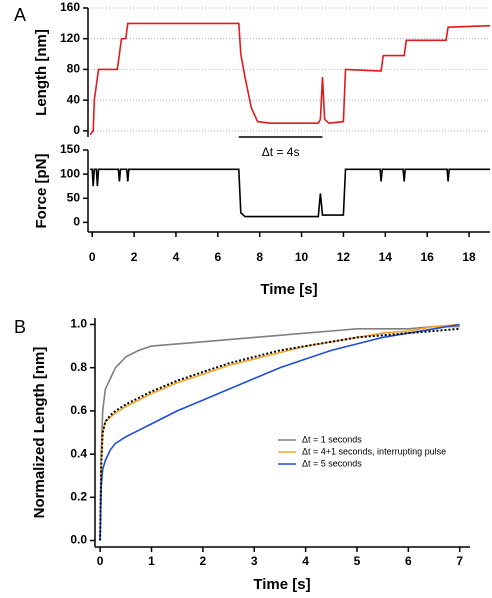 The width and height of the screenshot is (492, 598). I want to click on x-tick-label: 1, so click(151, 561).